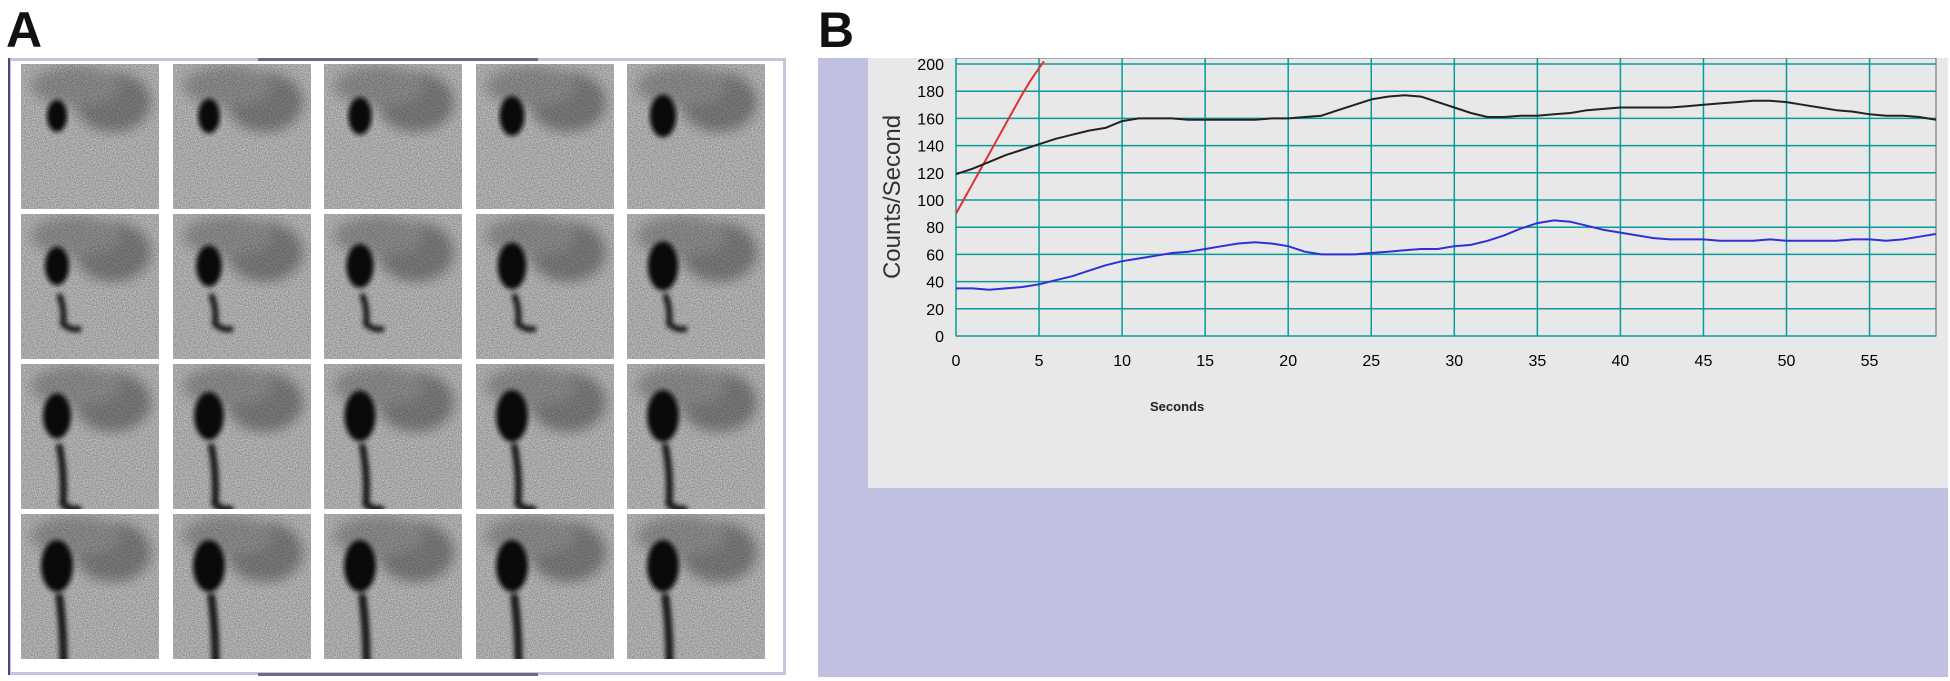  What do you see at coordinates (930, 201) in the screenshot?
I see `y-tick-label-5: 100` at bounding box center [930, 201].